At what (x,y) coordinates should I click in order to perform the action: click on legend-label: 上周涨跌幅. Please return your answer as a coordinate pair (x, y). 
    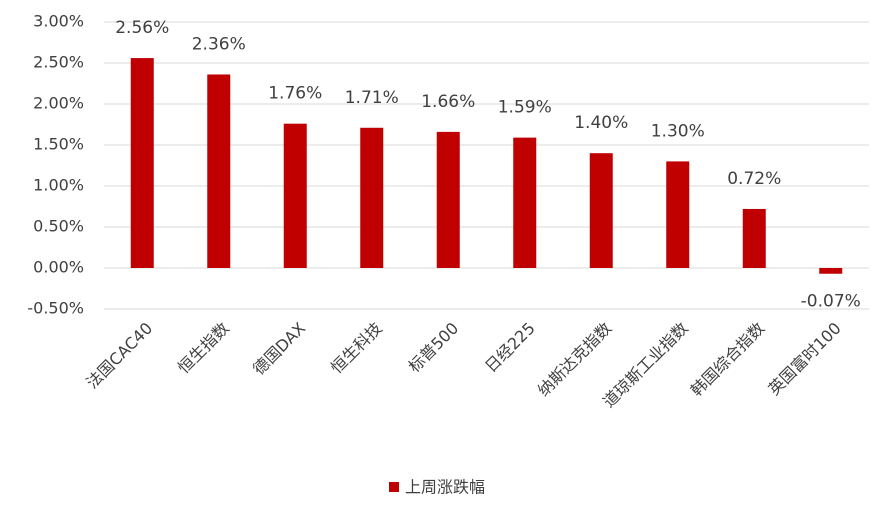
    Looking at the image, I should click on (445, 487).